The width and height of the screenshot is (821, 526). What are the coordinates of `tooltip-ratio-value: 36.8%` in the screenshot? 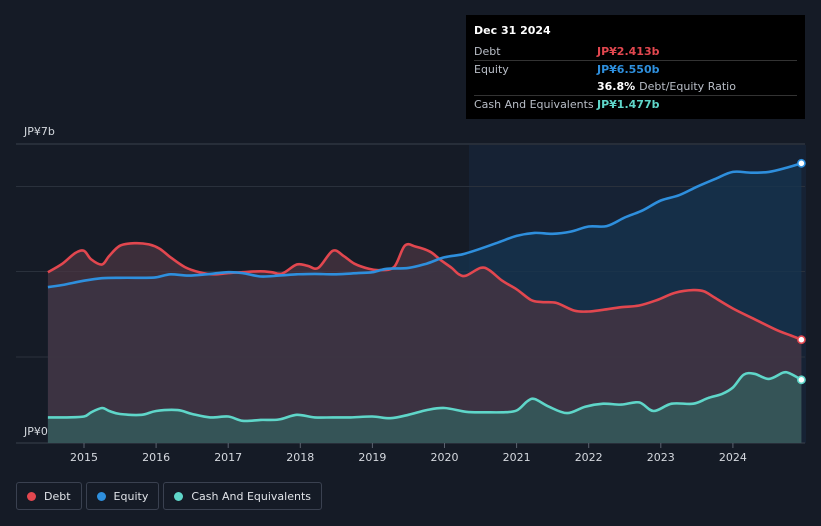 It's located at (616, 86).